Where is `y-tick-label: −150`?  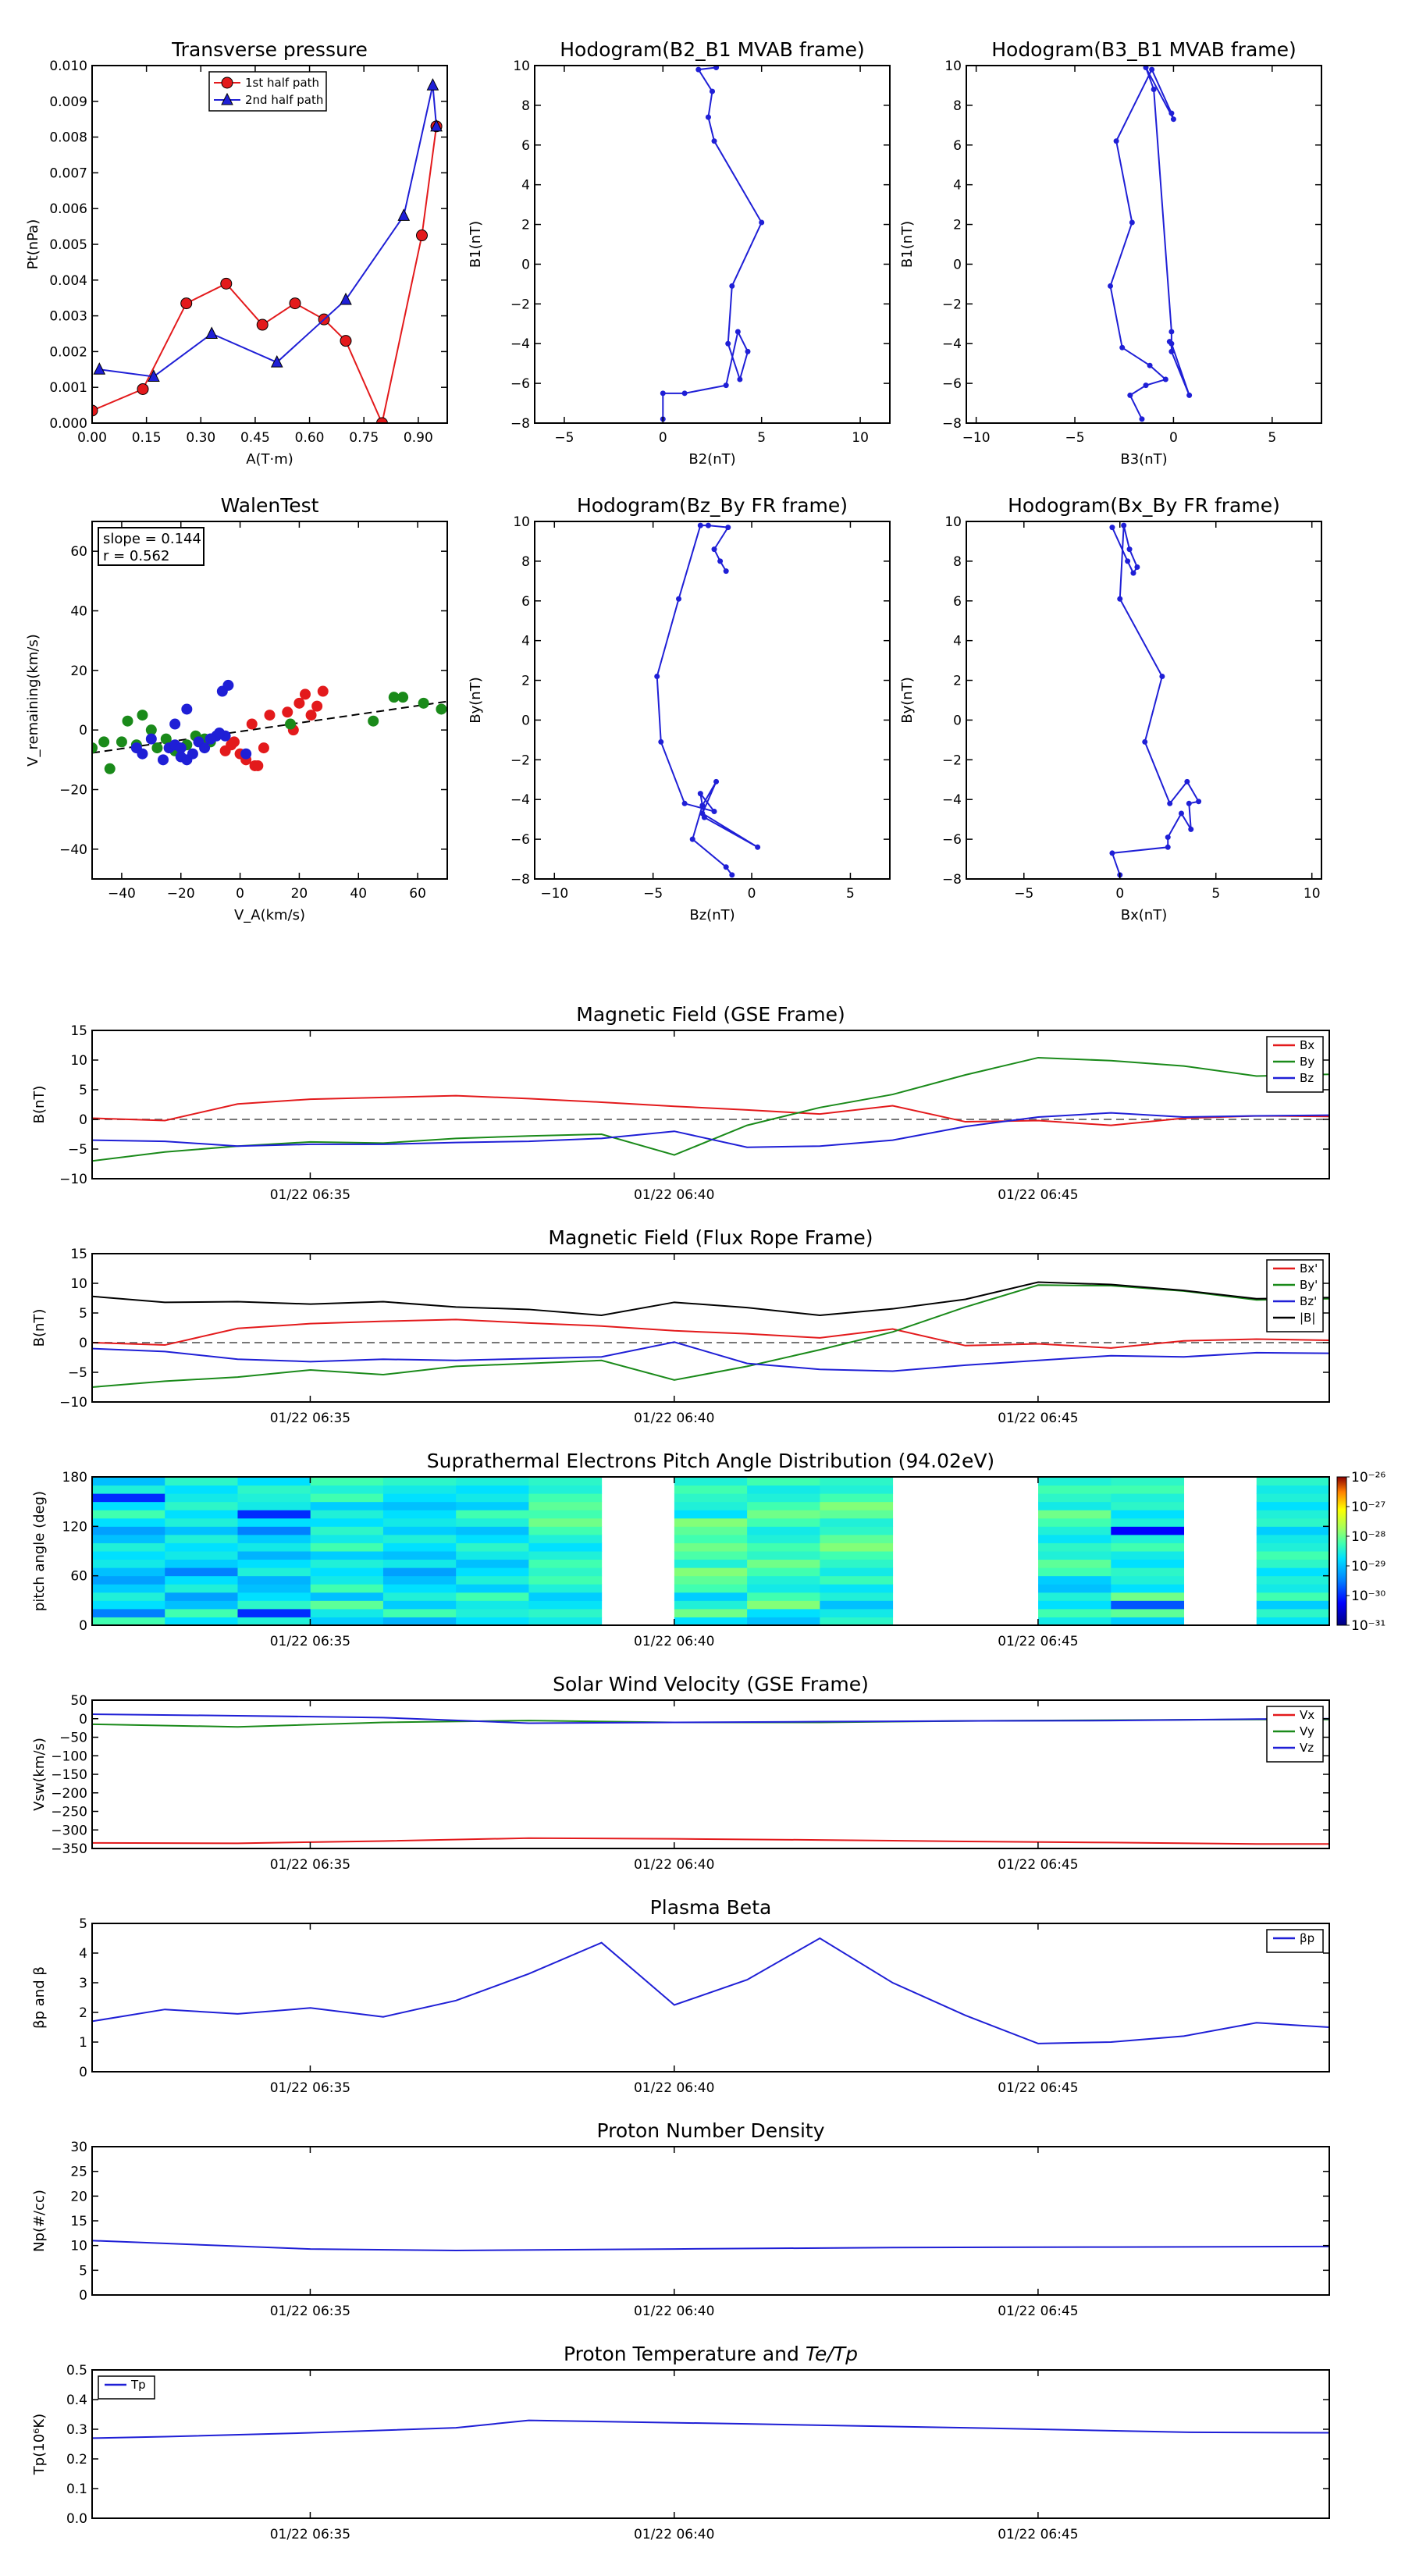
y-tick-label: −150 is located at coordinates (69, 1775).